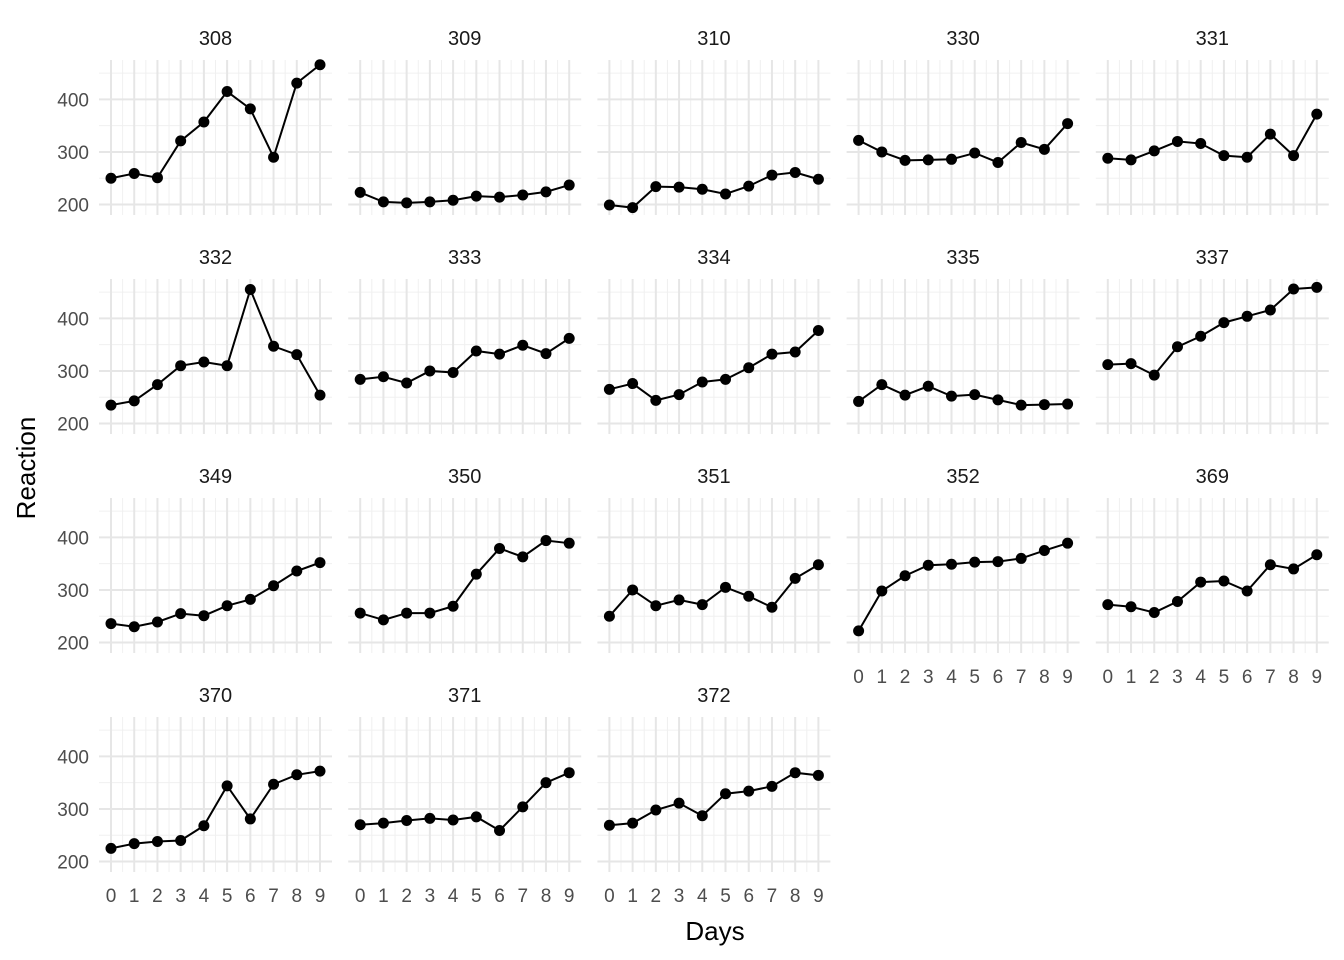  What do you see at coordinates (714, 796) in the screenshot?
I see `facet-panel-372: 372 0 1 2 3 4 5 6 7 8 9` at bounding box center [714, 796].